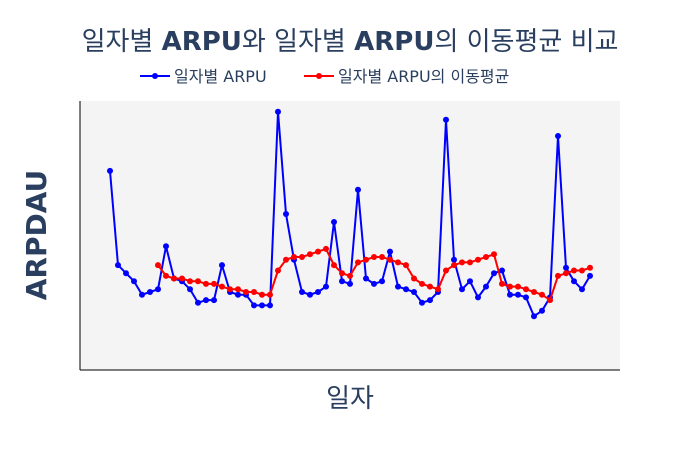 The image size is (700, 450). I want to click on chart-title-part: 의 이동평균 비교, so click(526, 42).